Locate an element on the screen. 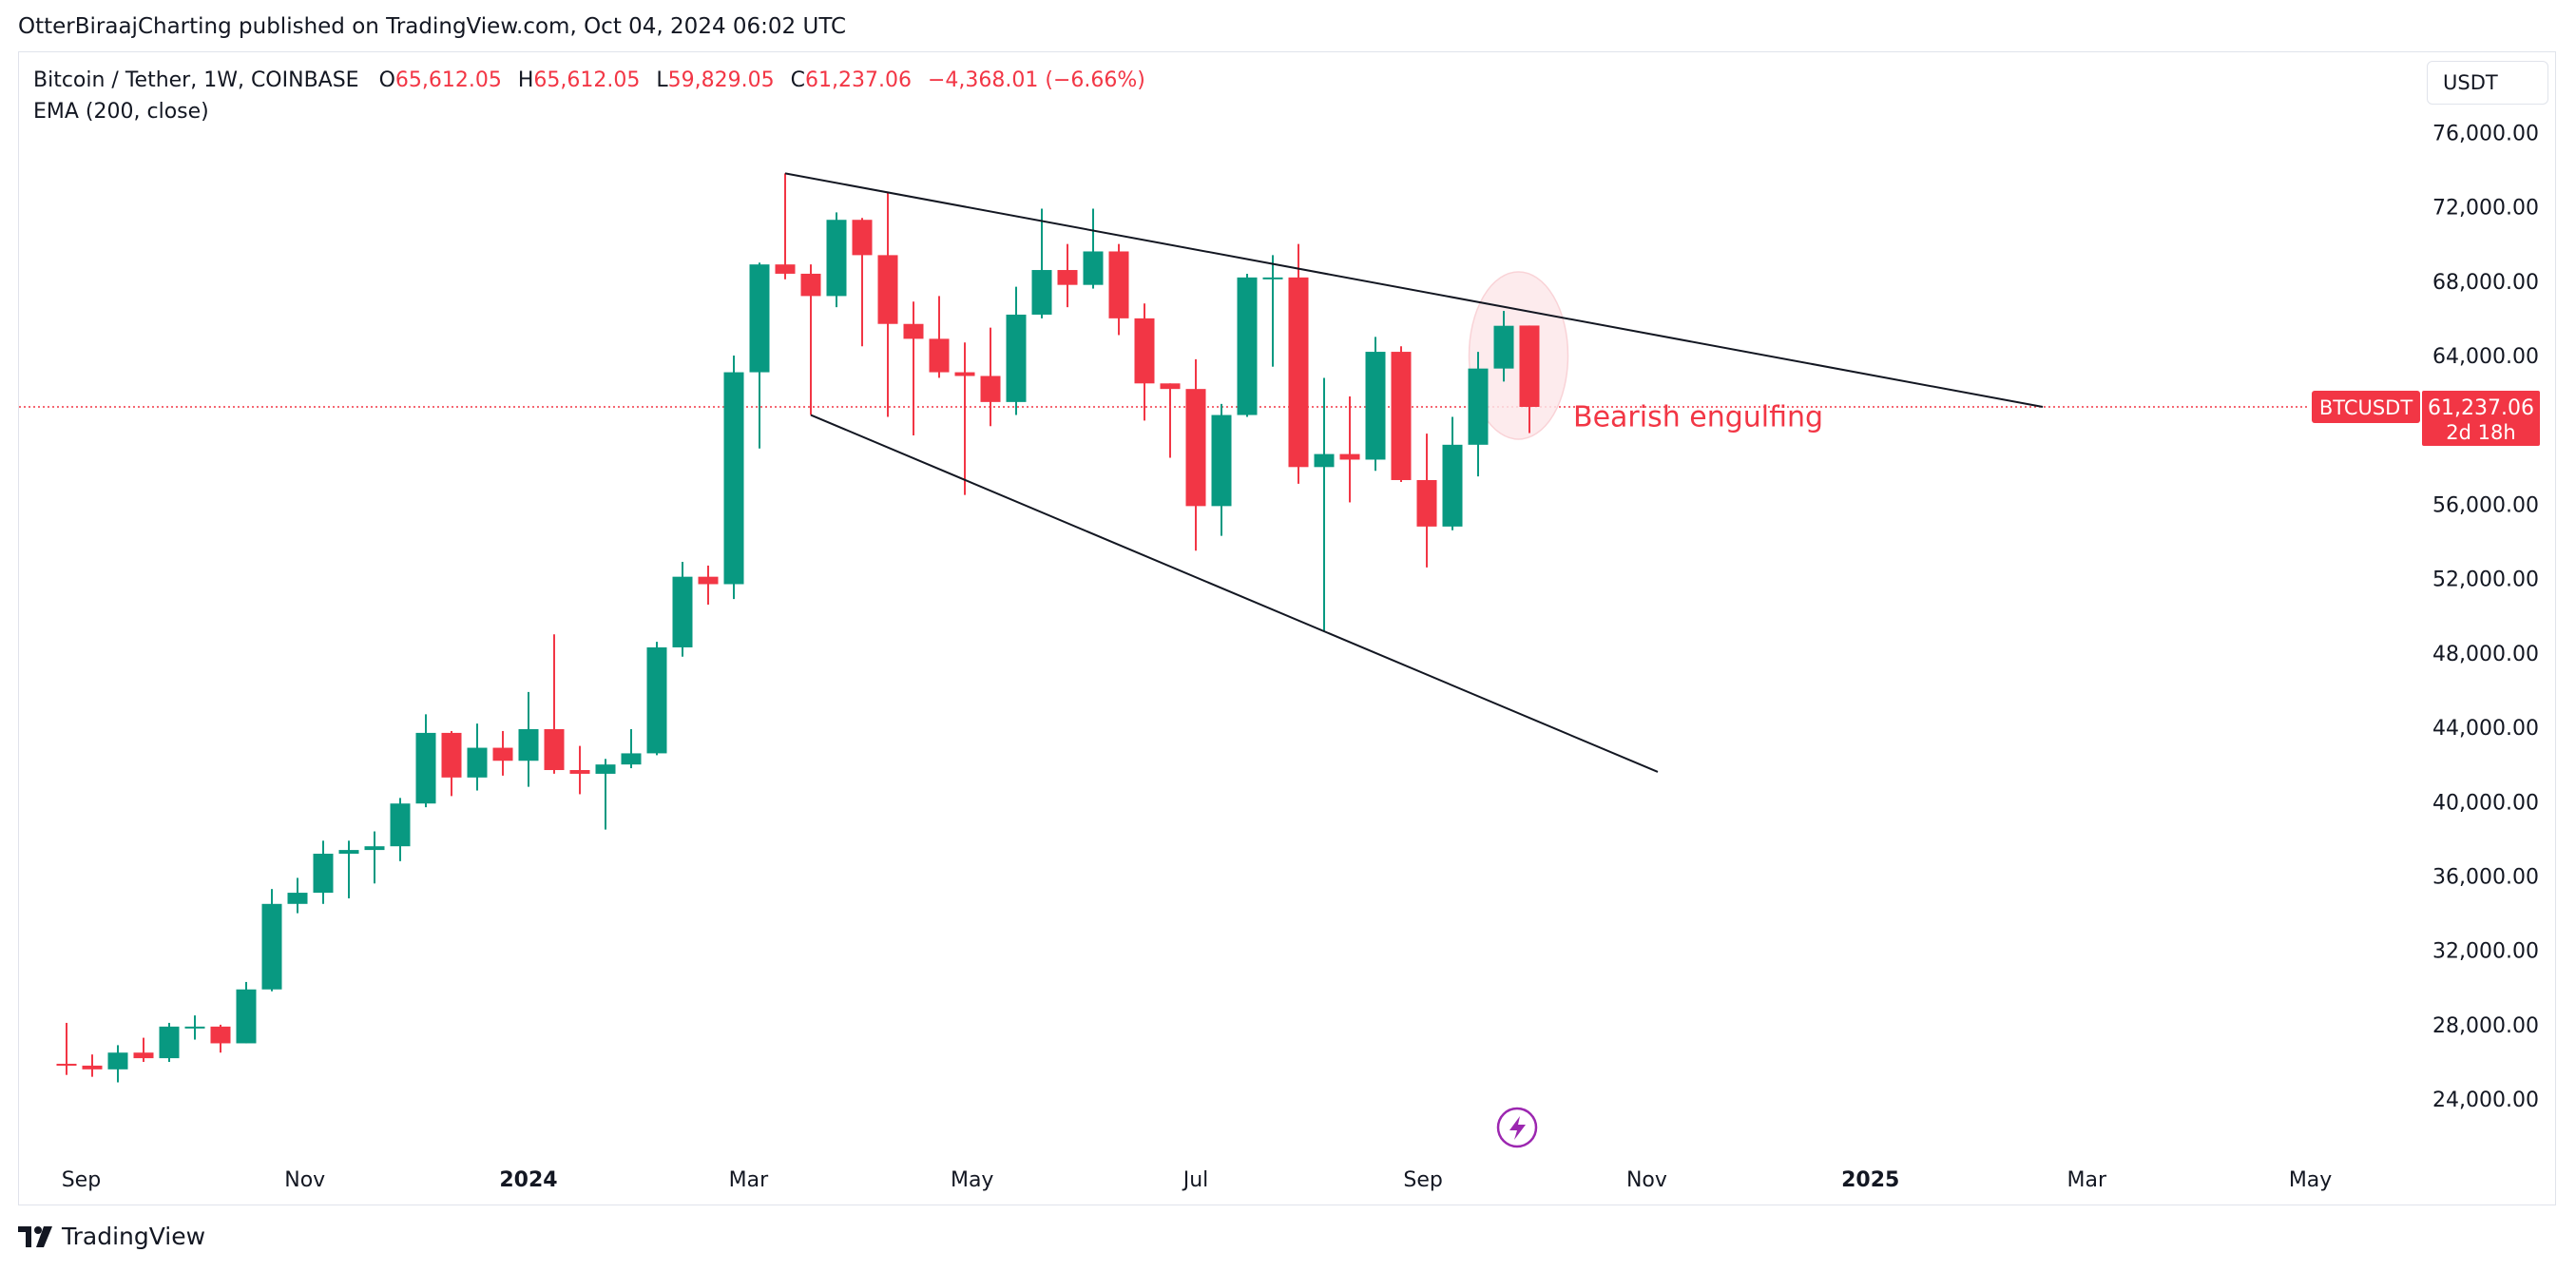  ticker-tag-bg is located at coordinates (2366, 406).